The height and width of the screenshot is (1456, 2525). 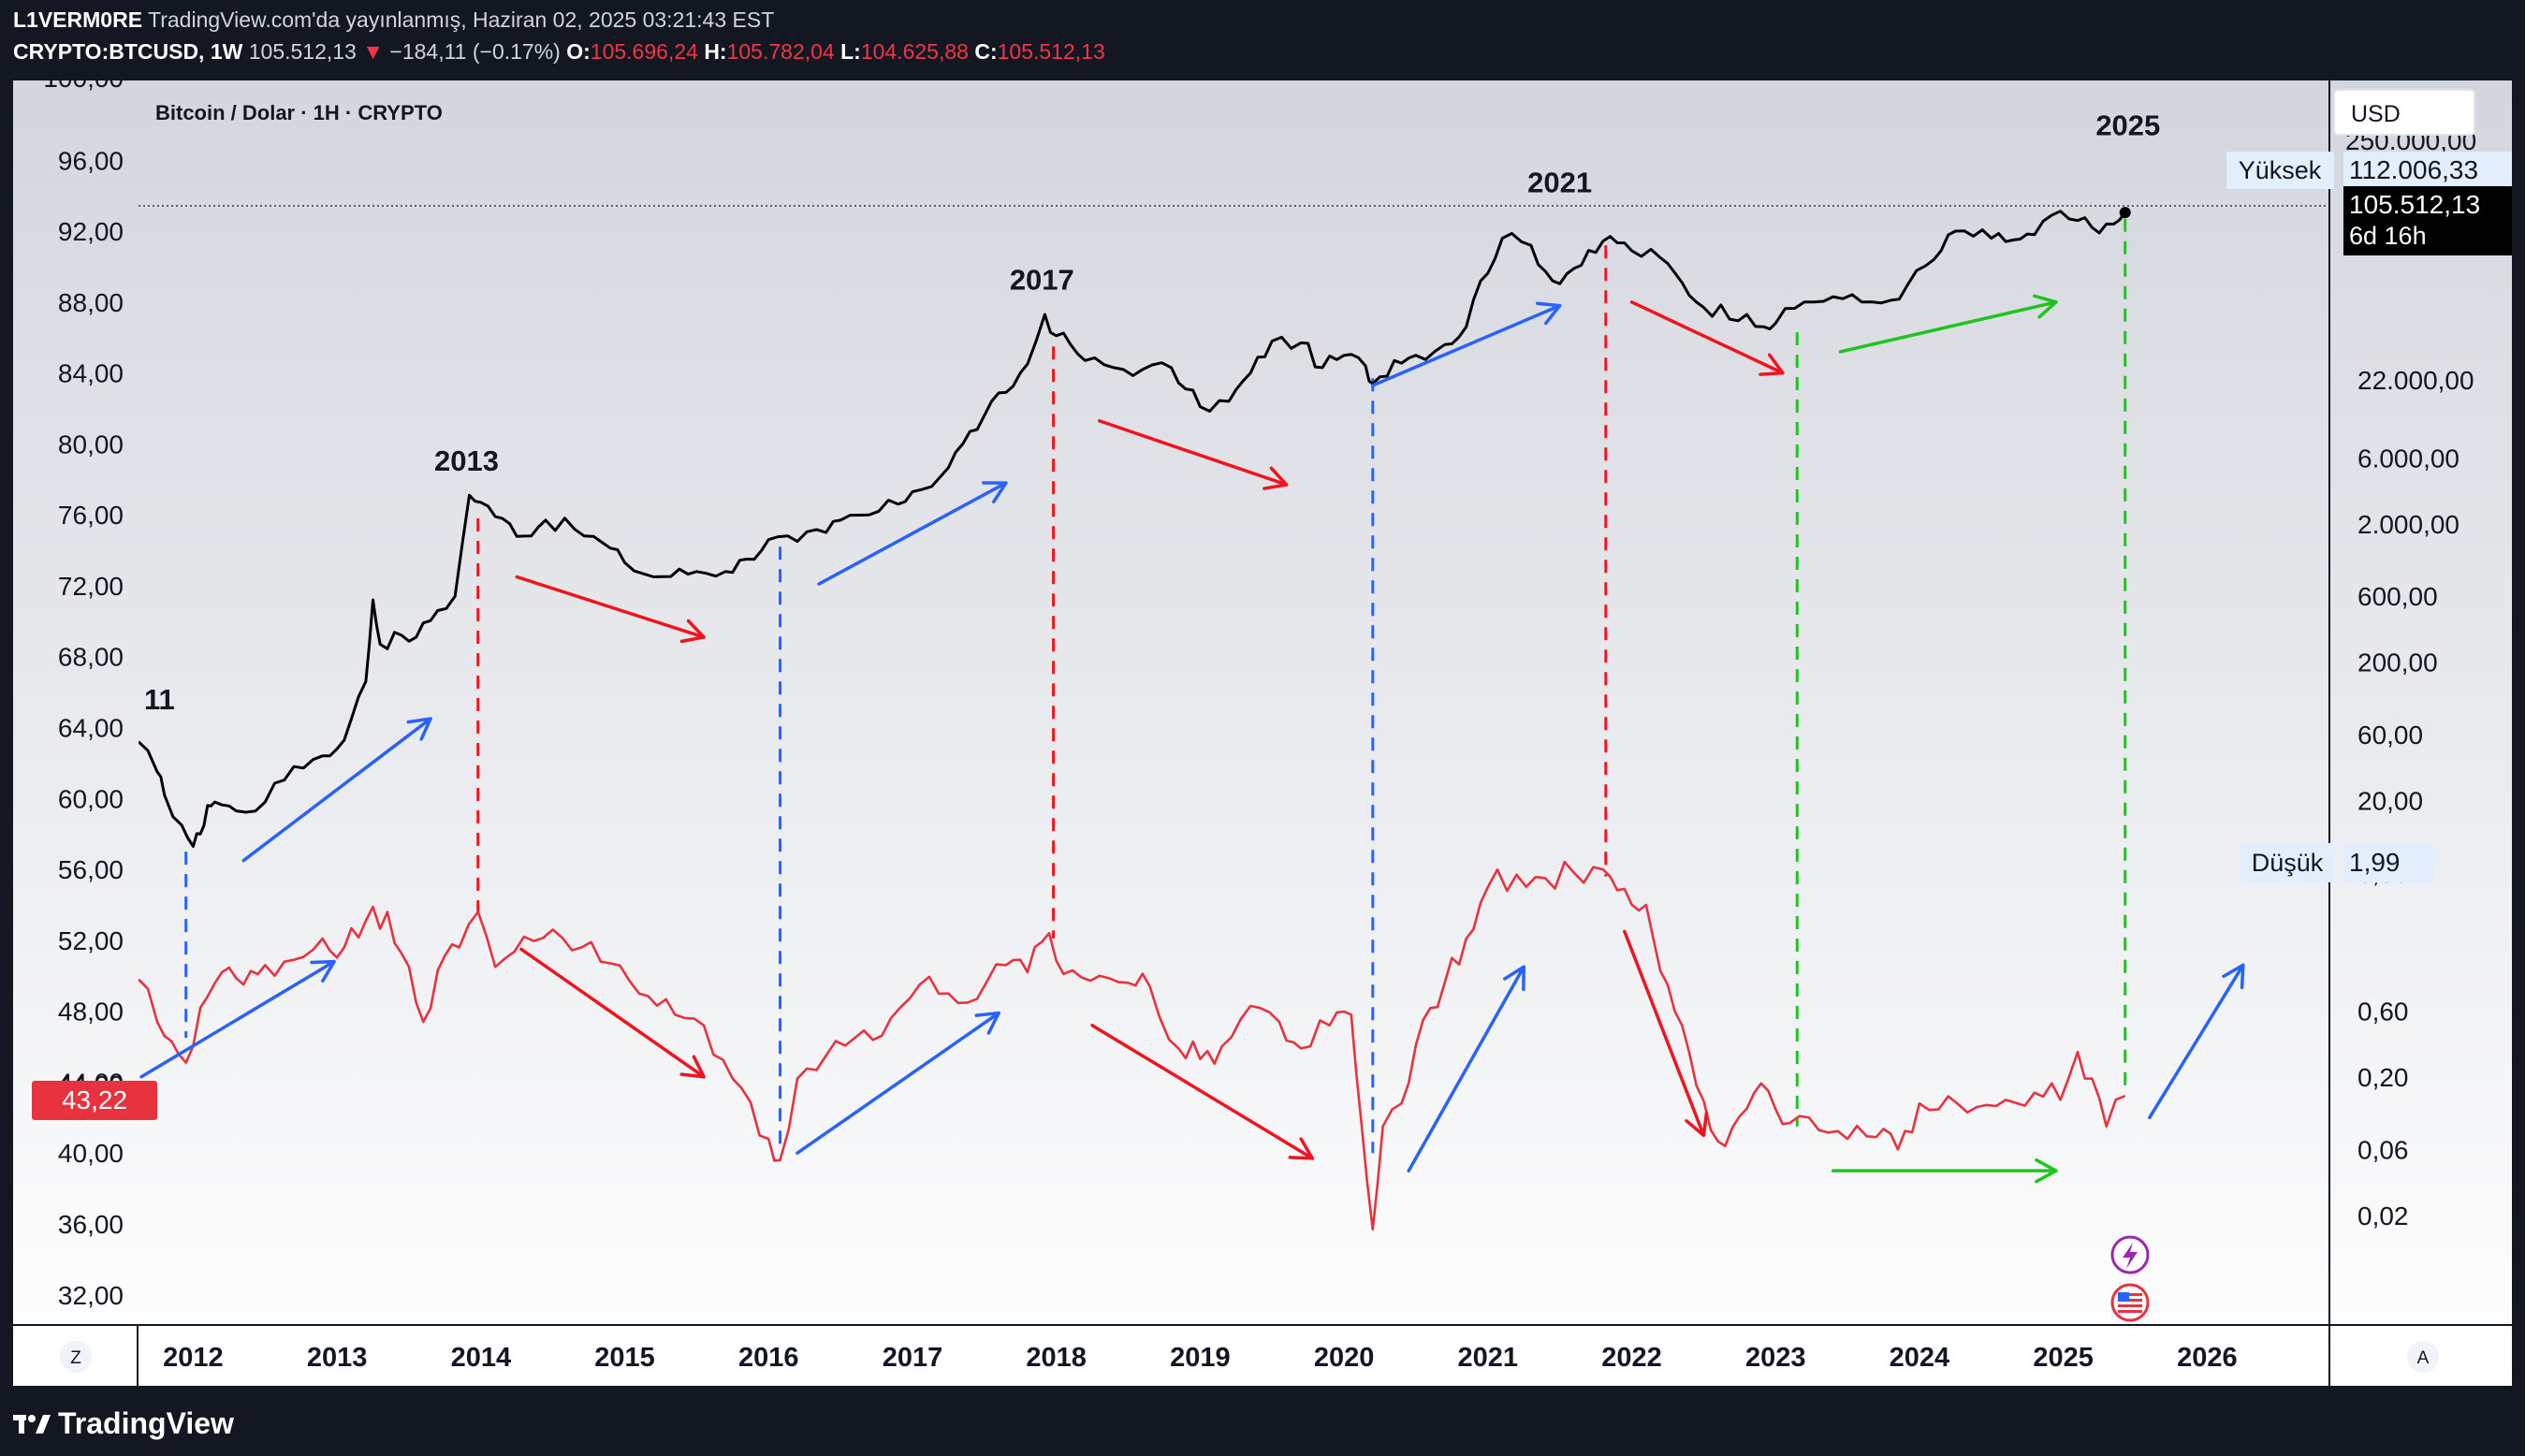 What do you see at coordinates (91, 231) in the screenshot?
I see `left-axis-tick: 92,00` at bounding box center [91, 231].